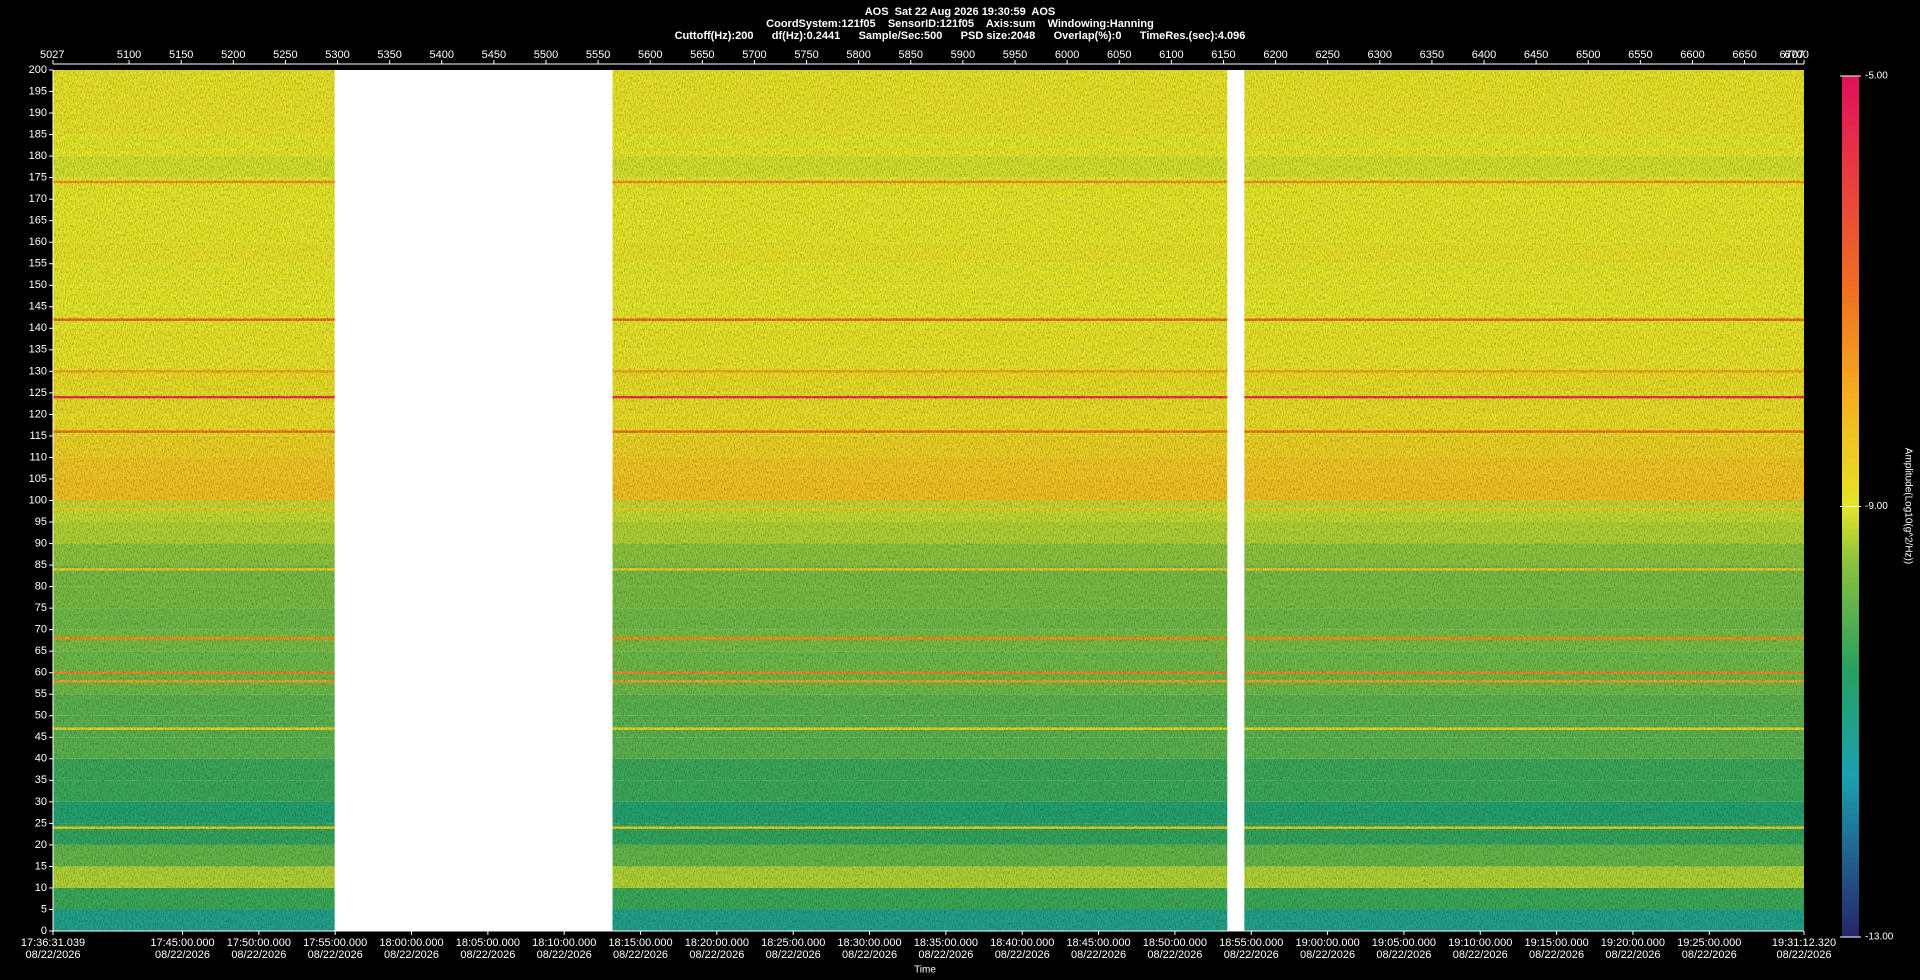 The image size is (1920, 980). What do you see at coordinates (41, 759) in the screenshot?
I see `y-tick-label: 40` at bounding box center [41, 759].